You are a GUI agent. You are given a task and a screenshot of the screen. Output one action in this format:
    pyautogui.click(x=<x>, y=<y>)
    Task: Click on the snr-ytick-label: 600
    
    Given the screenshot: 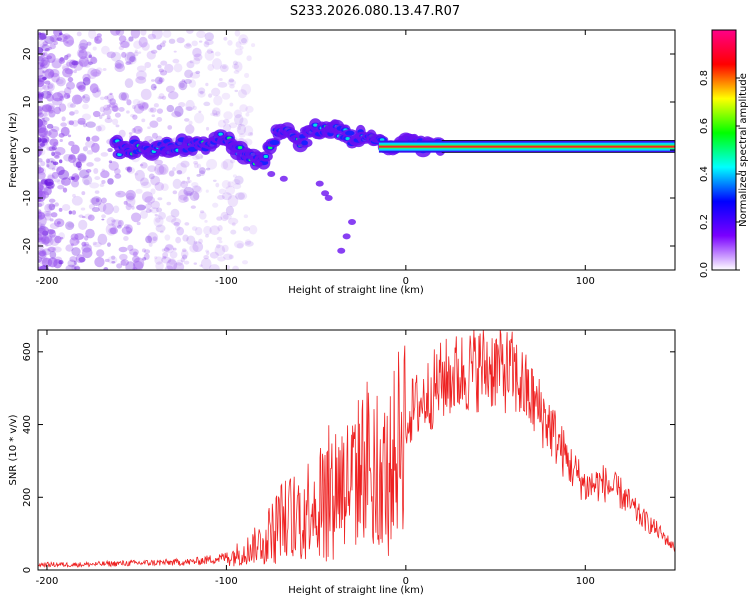 What is the action you would take?
    pyautogui.click(x=27, y=351)
    